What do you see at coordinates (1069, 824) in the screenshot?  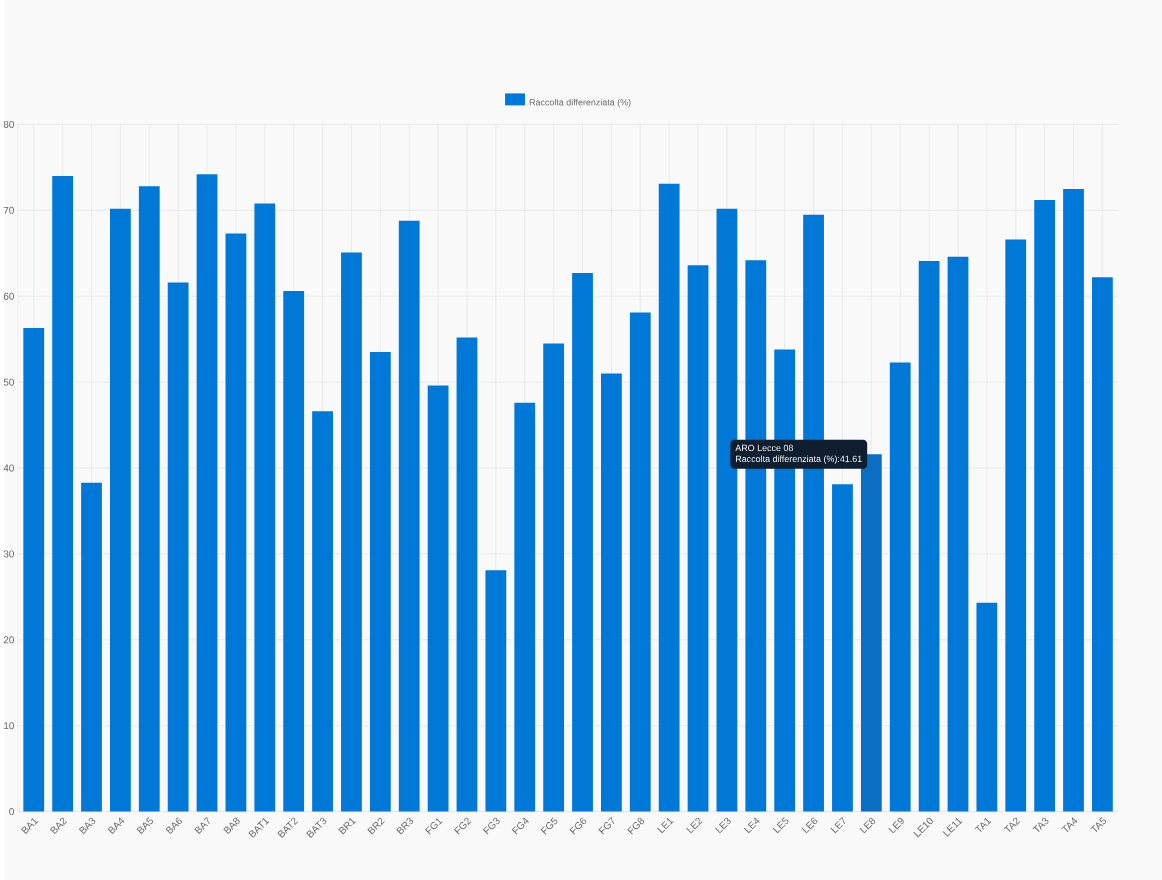 I see `x-tick-label: TA4` at bounding box center [1069, 824].